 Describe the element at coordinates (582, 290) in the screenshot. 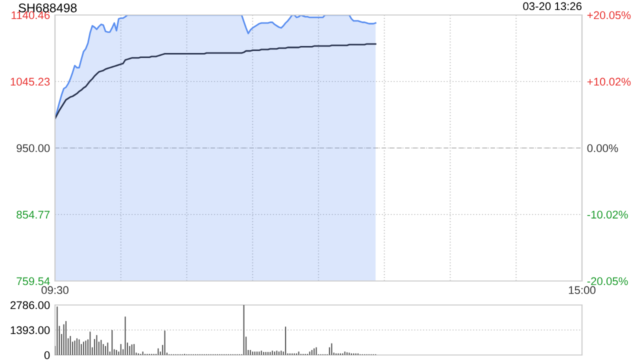

I see `x-tick-label: 15:00` at that location.